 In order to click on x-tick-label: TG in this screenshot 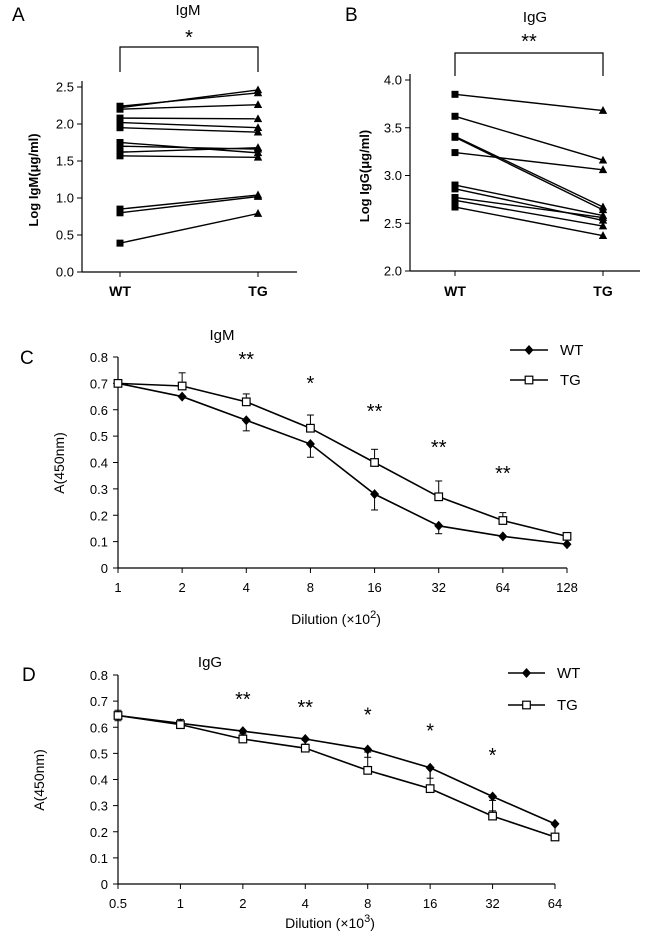, I will do `click(603, 291)`.